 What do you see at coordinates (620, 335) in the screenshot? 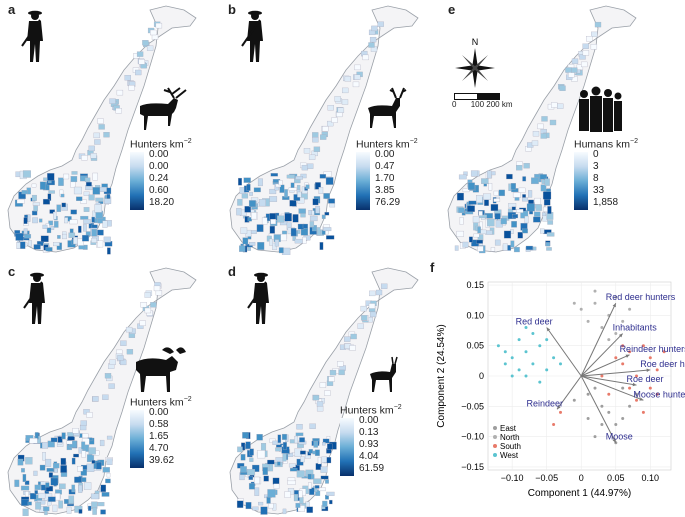
I see `arrow-head` at bounding box center [620, 335].